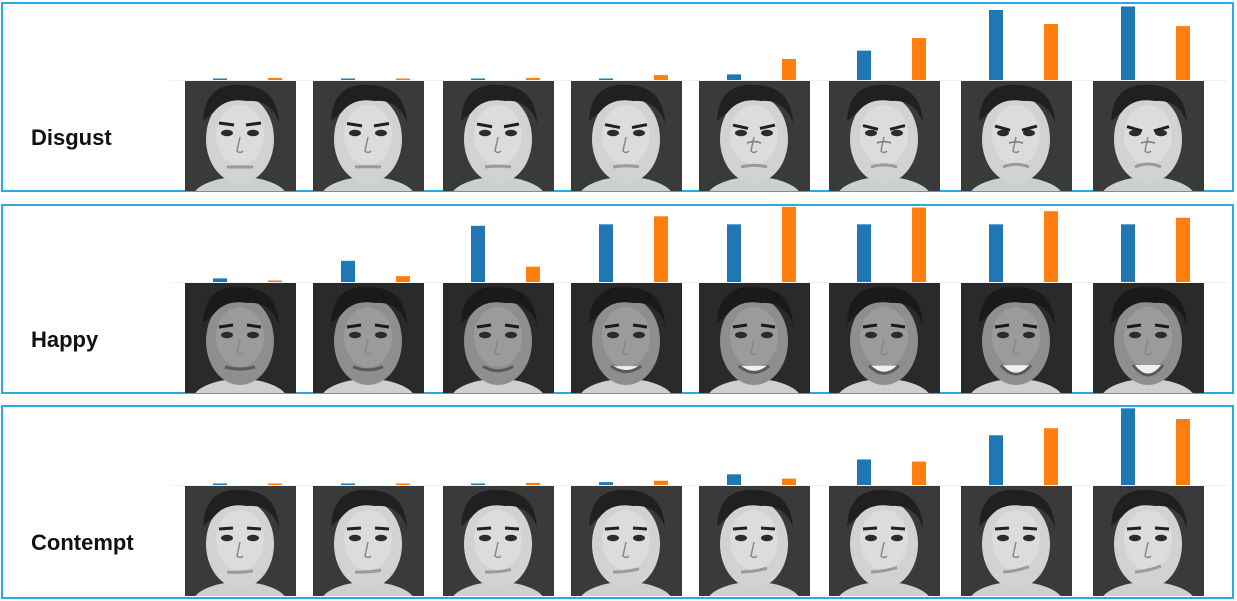 Image resolution: width=1237 pixels, height=601 pixels. I want to click on expression-label: Happy, so click(65, 339).